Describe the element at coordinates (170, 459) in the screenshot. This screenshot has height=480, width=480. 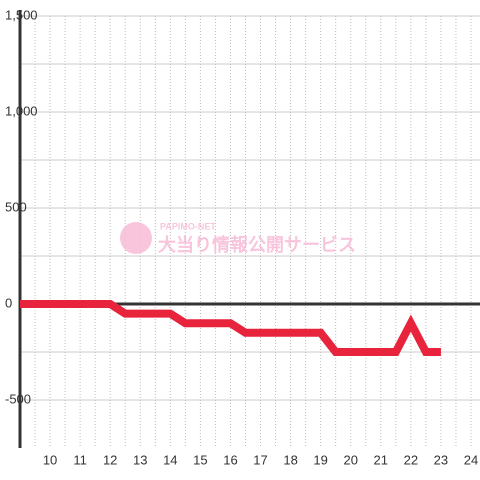
I see `x-tick-label: 14` at that location.